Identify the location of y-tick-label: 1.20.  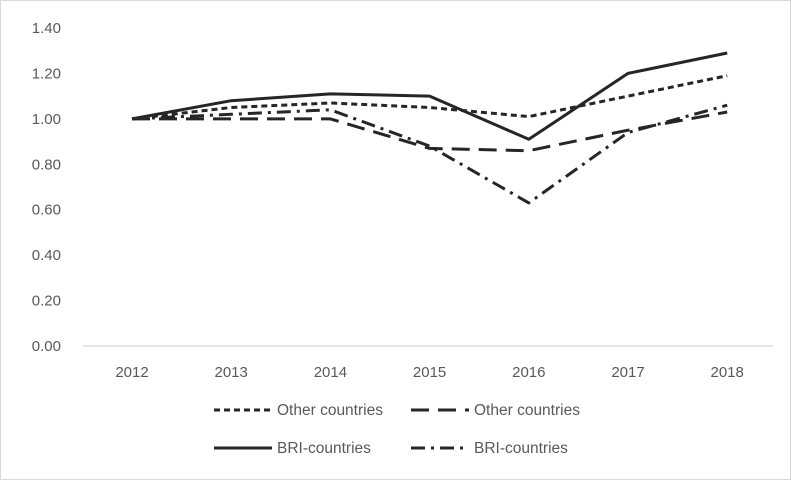
(46, 73).